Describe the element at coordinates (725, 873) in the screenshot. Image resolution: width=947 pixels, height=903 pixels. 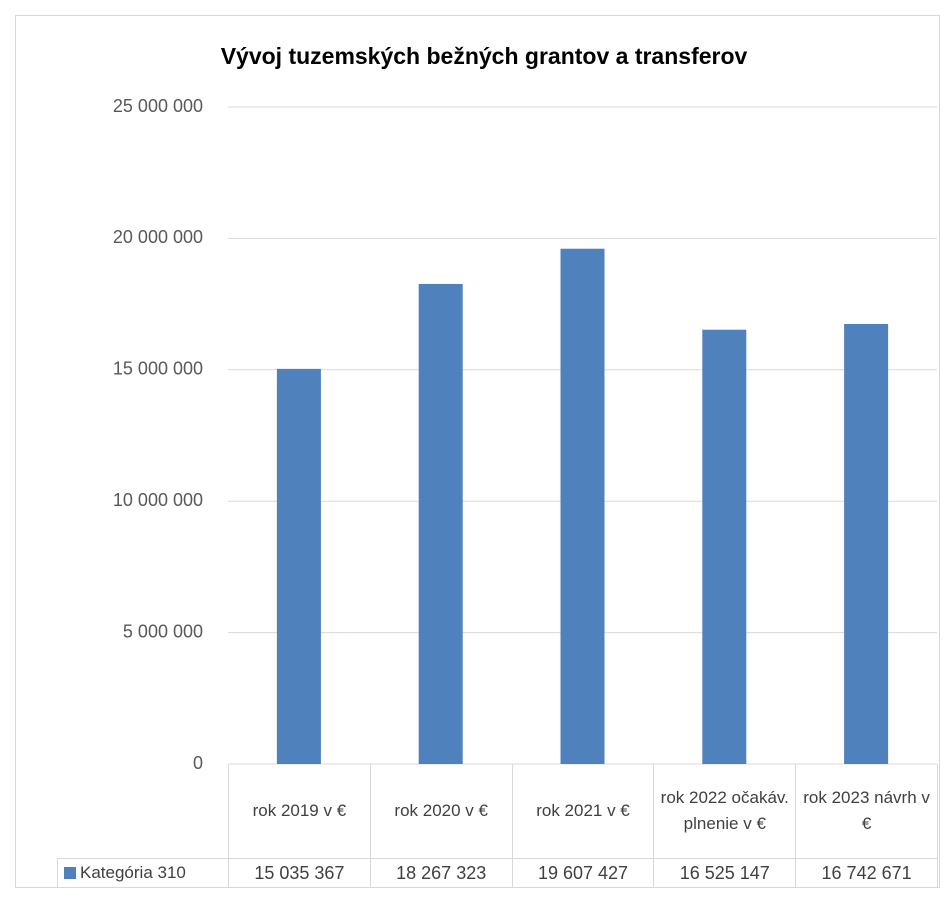
I see `value-cell: 16 525 147` at that location.